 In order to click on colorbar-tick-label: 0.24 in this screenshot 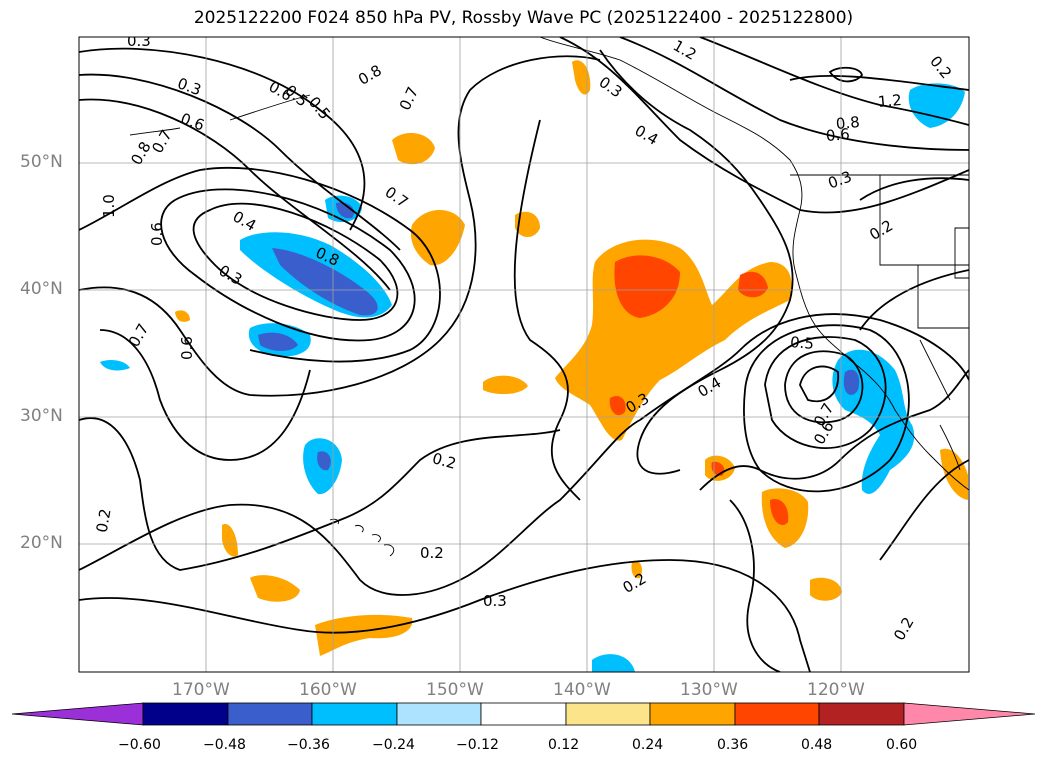, I will do `click(648, 745)`.